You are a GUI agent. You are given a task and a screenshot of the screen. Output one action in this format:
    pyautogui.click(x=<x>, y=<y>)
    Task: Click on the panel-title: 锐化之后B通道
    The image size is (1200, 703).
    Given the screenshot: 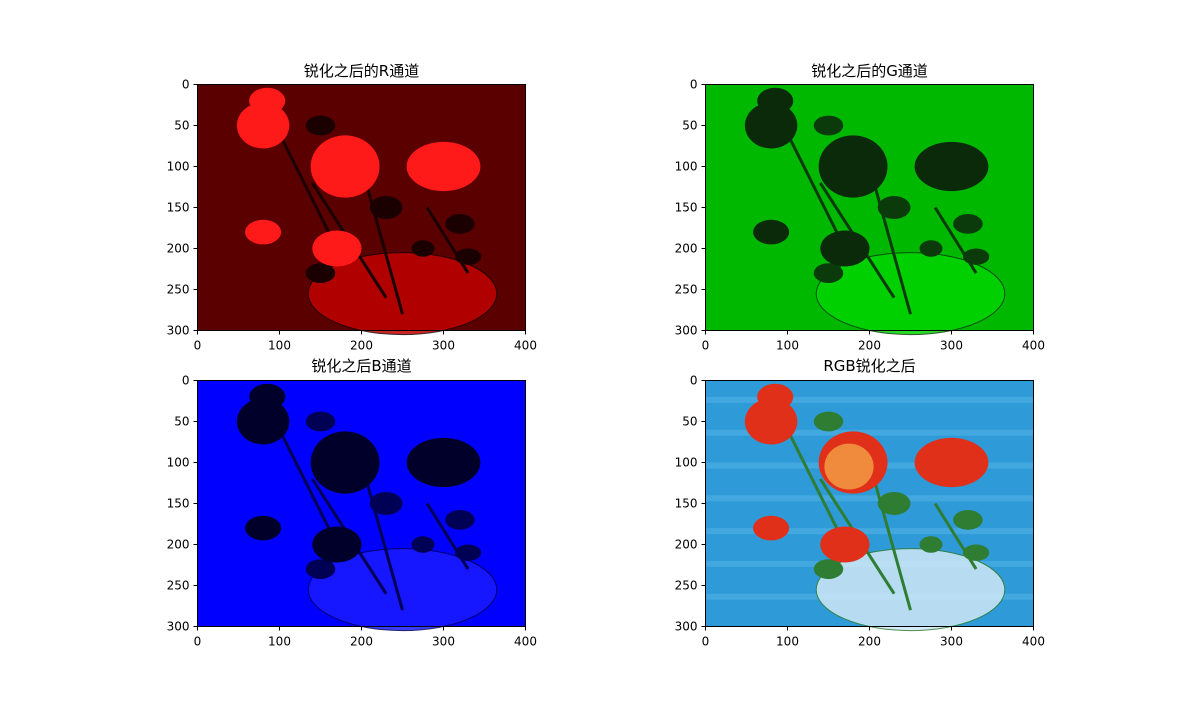 What is the action you would take?
    pyautogui.click(x=361, y=366)
    